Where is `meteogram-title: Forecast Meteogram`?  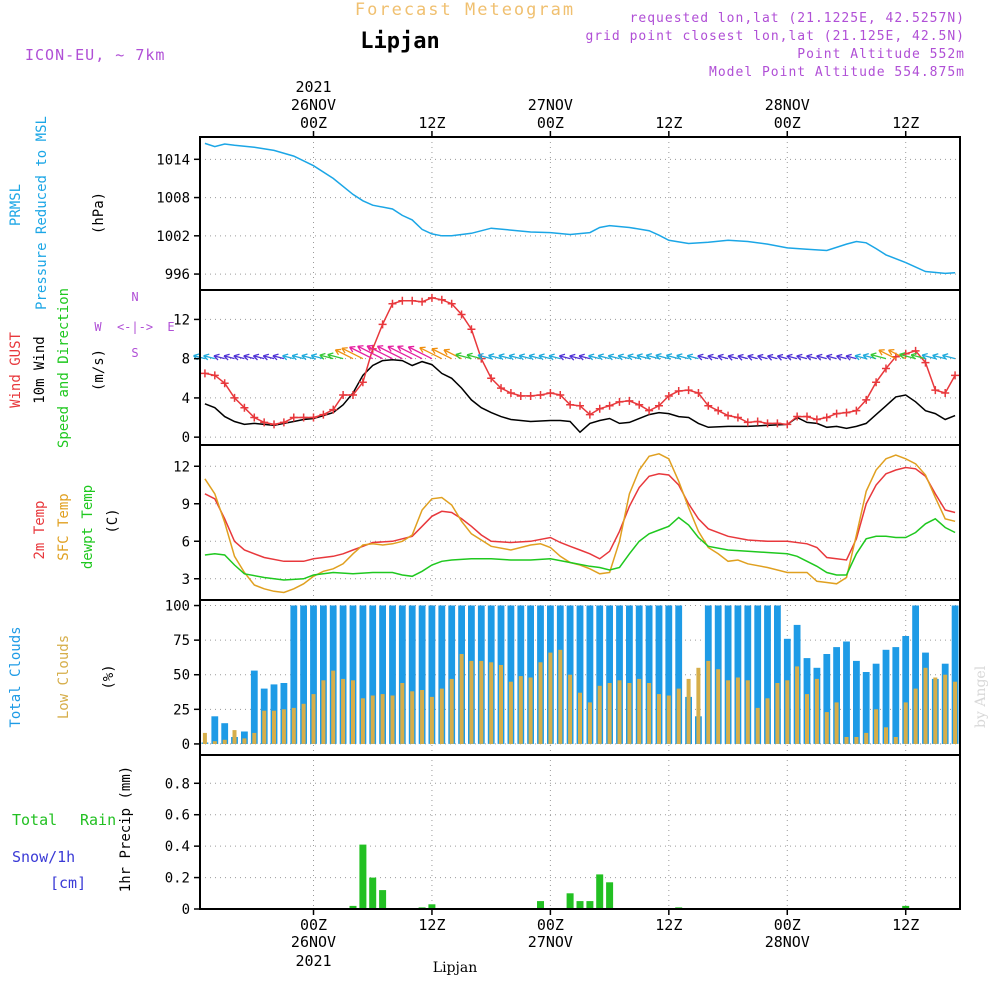 meteogram-title: Forecast Meteogram is located at coordinates (465, 10).